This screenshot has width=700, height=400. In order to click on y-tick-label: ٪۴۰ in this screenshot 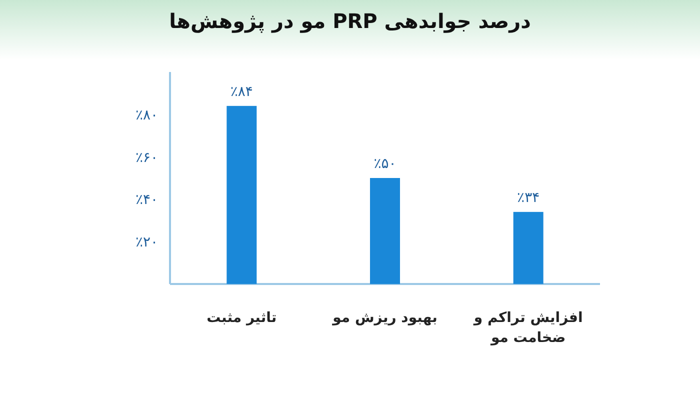, I will do `click(146, 200)`.